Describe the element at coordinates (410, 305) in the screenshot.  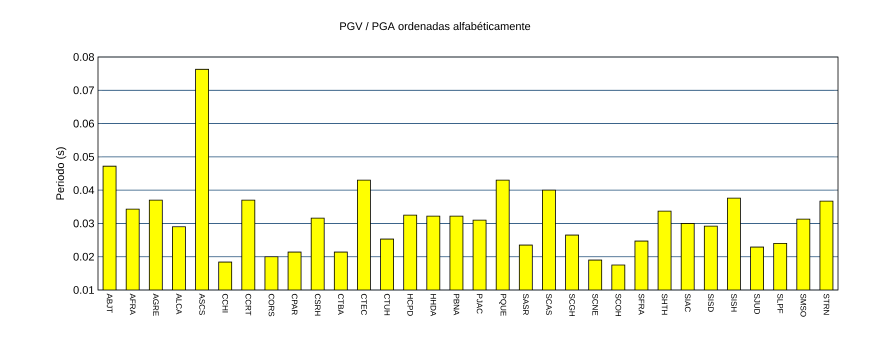
I see `x-tick-label: HCPD` at that location.